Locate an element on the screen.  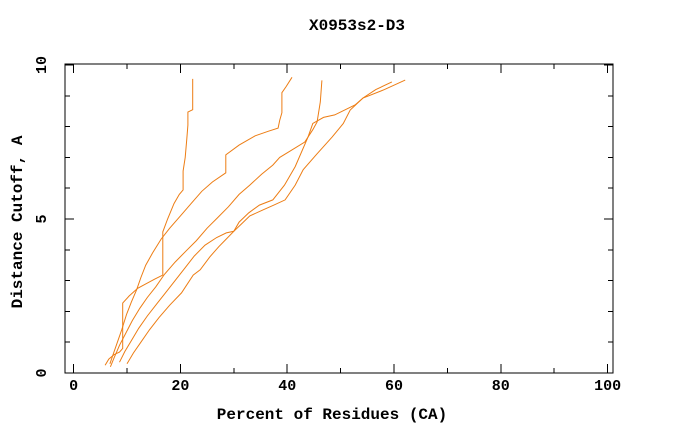
x-axis-label: Percent of Residues (CA) is located at coordinates (332, 415).